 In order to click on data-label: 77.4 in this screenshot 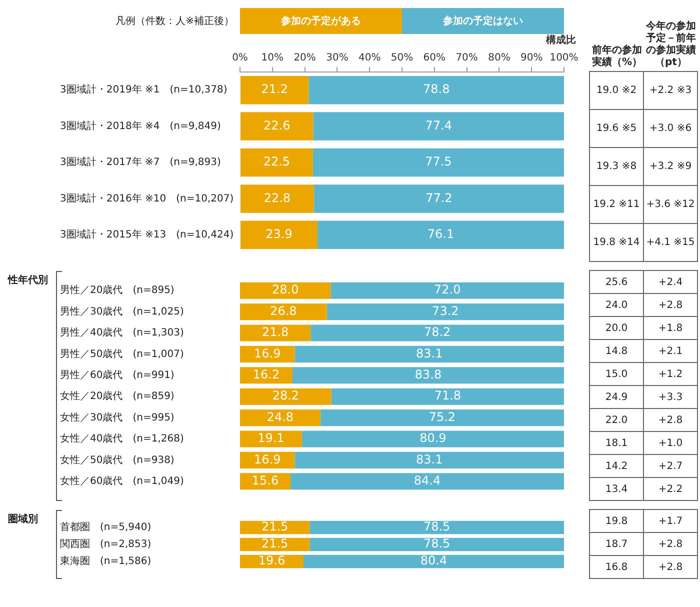, I will do `click(438, 125)`.